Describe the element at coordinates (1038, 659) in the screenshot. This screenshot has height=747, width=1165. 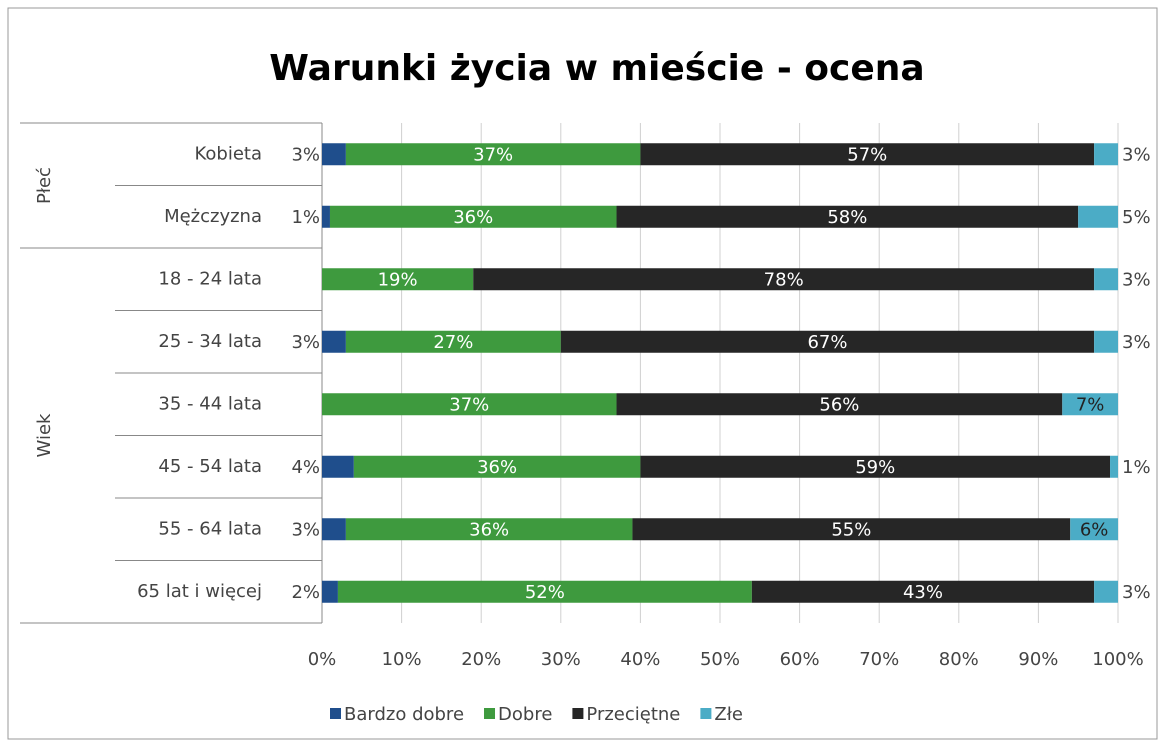
I see `x-tick-label: 90%` at that location.